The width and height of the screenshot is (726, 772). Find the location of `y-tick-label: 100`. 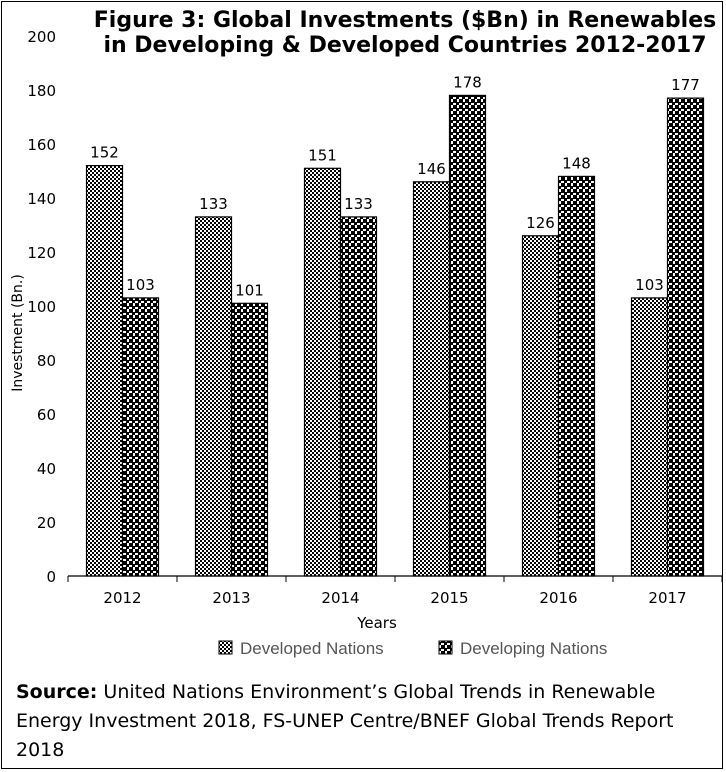

y-tick-label: 100 is located at coordinates (41, 307).